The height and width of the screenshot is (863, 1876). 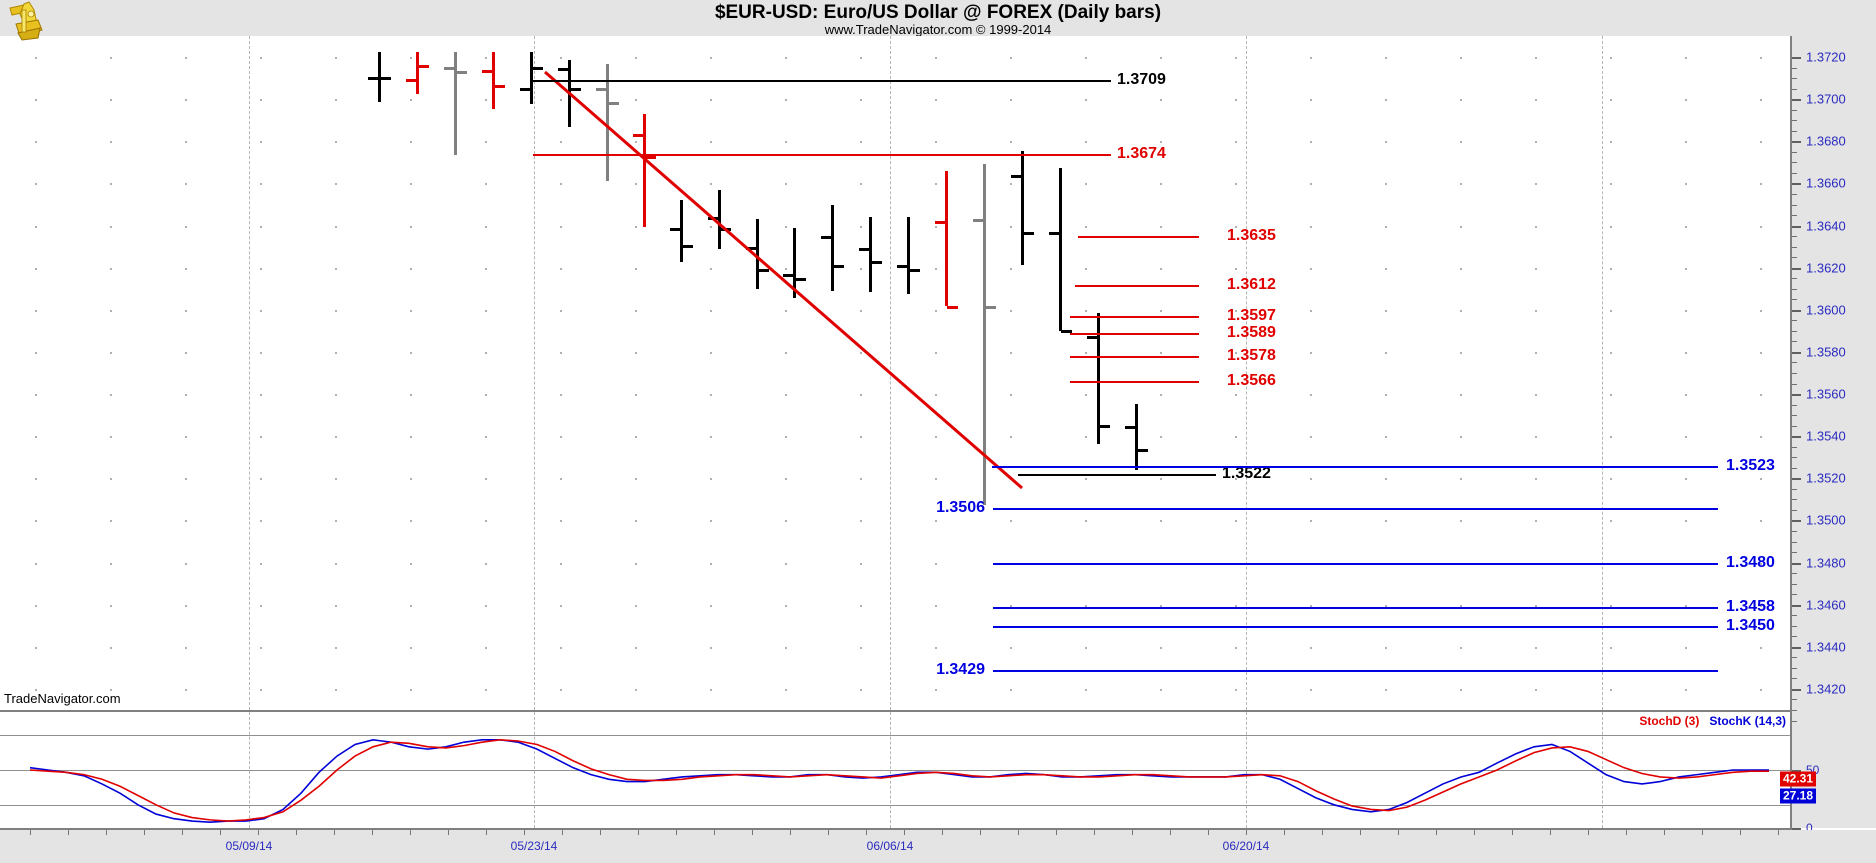 What do you see at coordinates (1826, 226) in the screenshot?
I see `price-axis-label: 1.3640` at bounding box center [1826, 226].